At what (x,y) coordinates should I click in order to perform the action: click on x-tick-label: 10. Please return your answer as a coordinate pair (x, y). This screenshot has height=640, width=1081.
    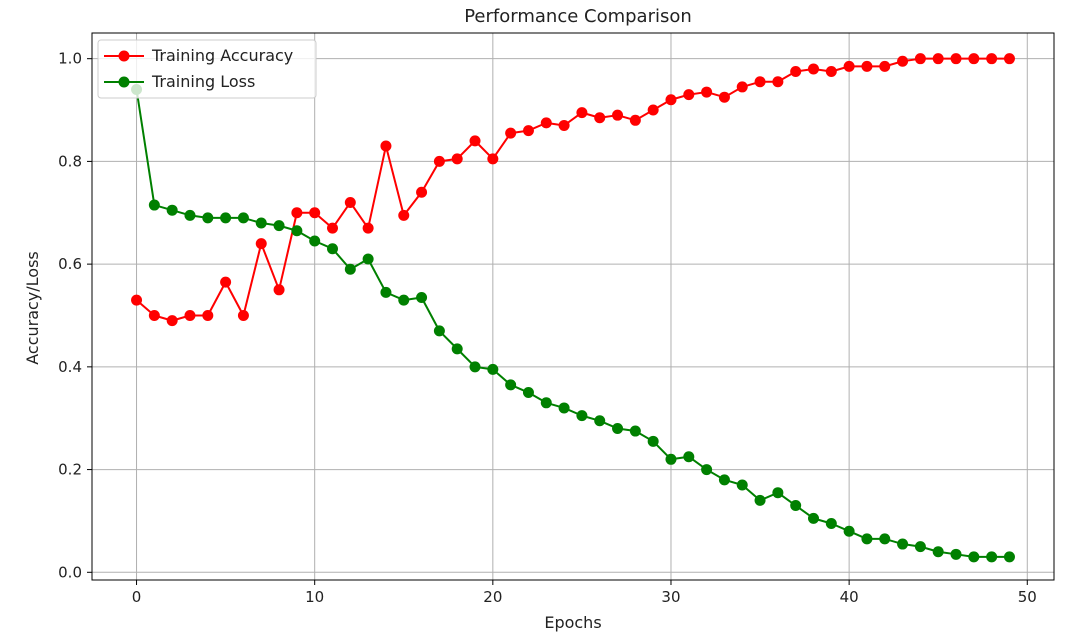
    Looking at the image, I should click on (314, 597).